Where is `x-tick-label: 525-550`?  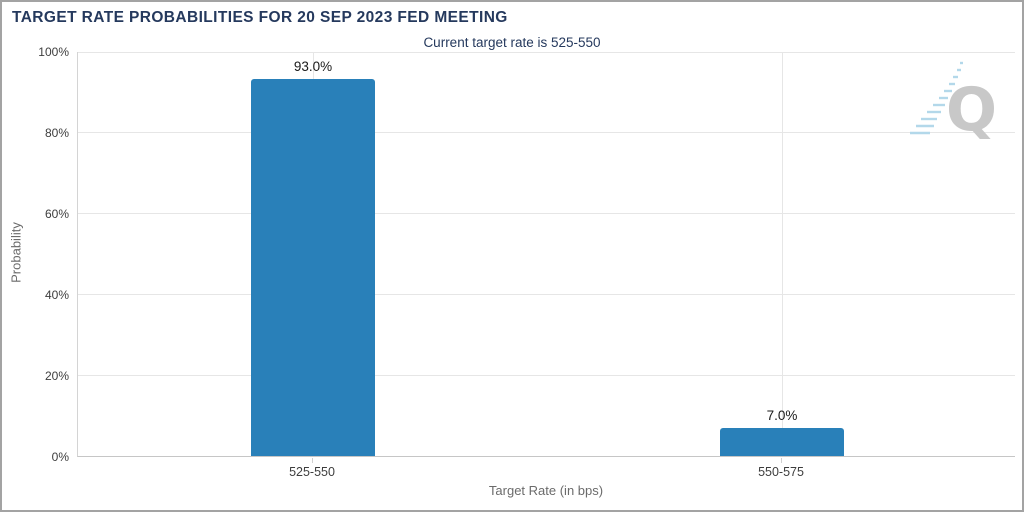 x-tick-label: 525-550 is located at coordinates (312, 472).